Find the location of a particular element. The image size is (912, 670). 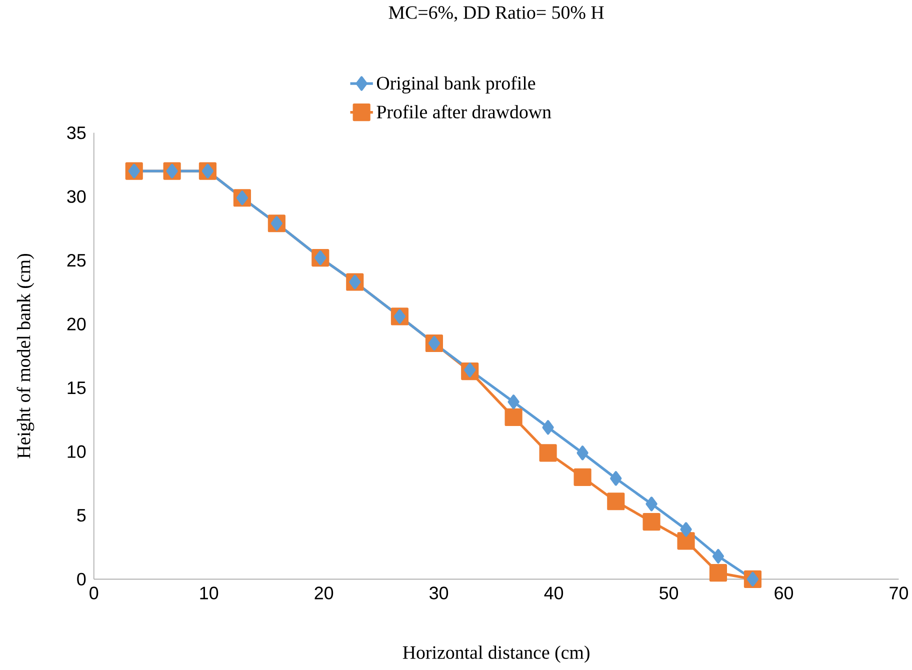

chart-title: MC=6%, DD Ratio= 50% H is located at coordinates (496, 14).